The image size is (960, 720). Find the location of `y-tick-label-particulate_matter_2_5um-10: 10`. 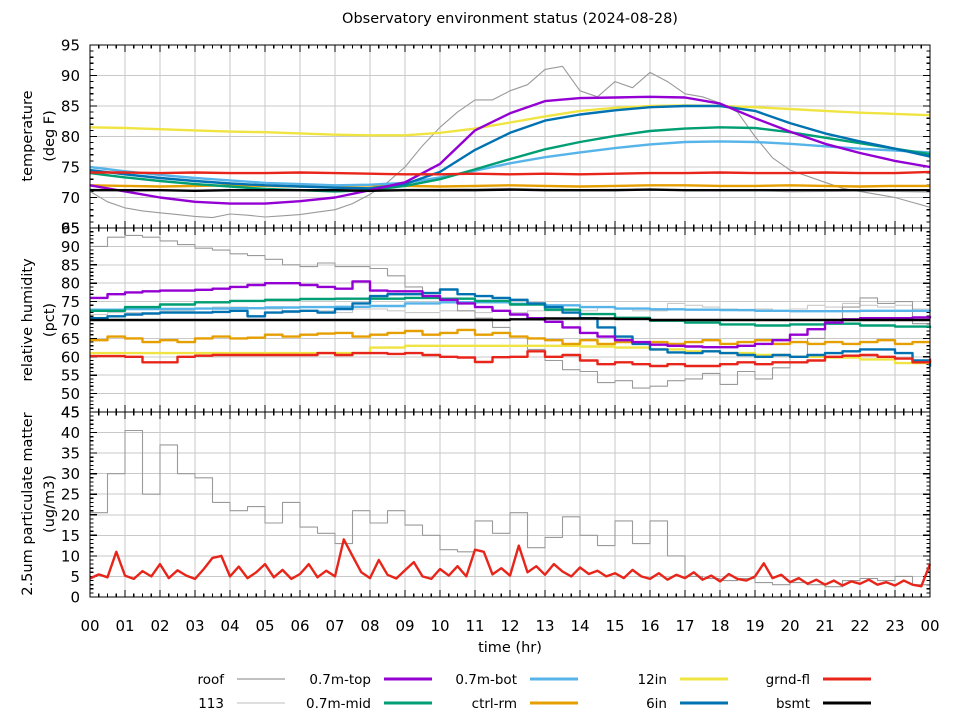

y-tick-label-particulate_matter_2_5um-10: 10 is located at coordinates (70, 556).